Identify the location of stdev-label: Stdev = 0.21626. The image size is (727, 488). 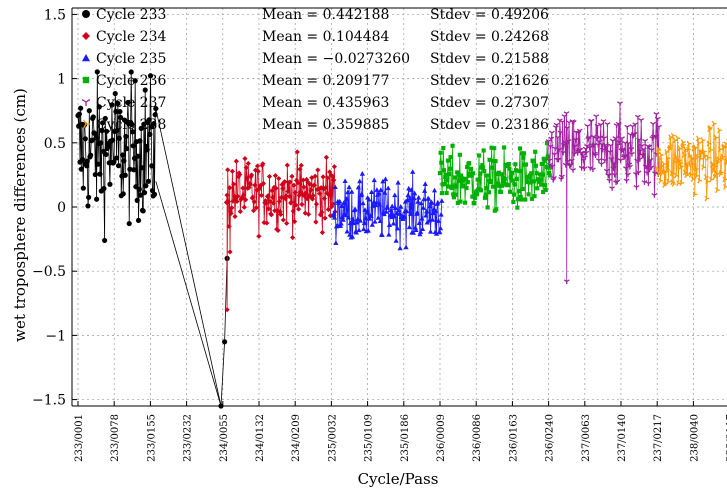
(489, 81).